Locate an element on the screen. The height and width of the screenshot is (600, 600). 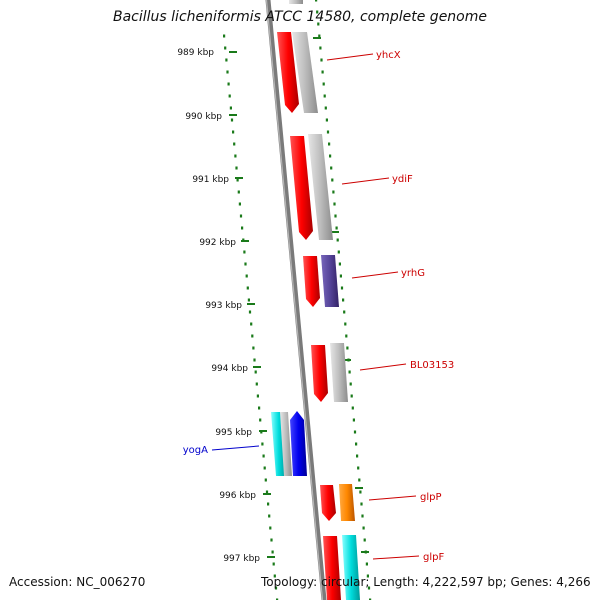
gene-label-yhcX: yhcX is located at coordinates (388, 55).